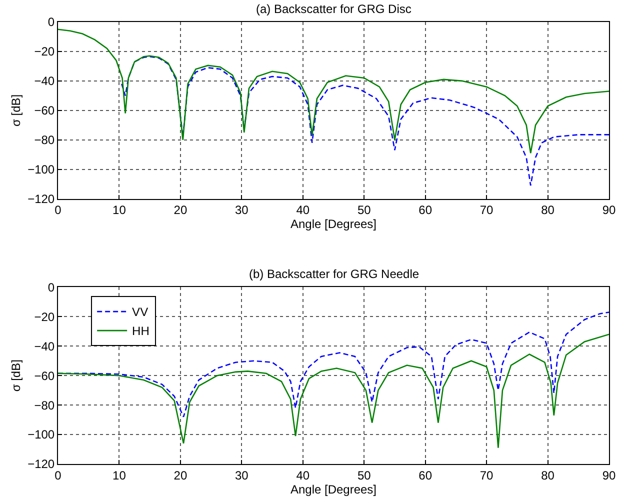  What do you see at coordinates (140, 312) in the screenshot?
I see `legend-label: VV` at bounding box center [140, 312].